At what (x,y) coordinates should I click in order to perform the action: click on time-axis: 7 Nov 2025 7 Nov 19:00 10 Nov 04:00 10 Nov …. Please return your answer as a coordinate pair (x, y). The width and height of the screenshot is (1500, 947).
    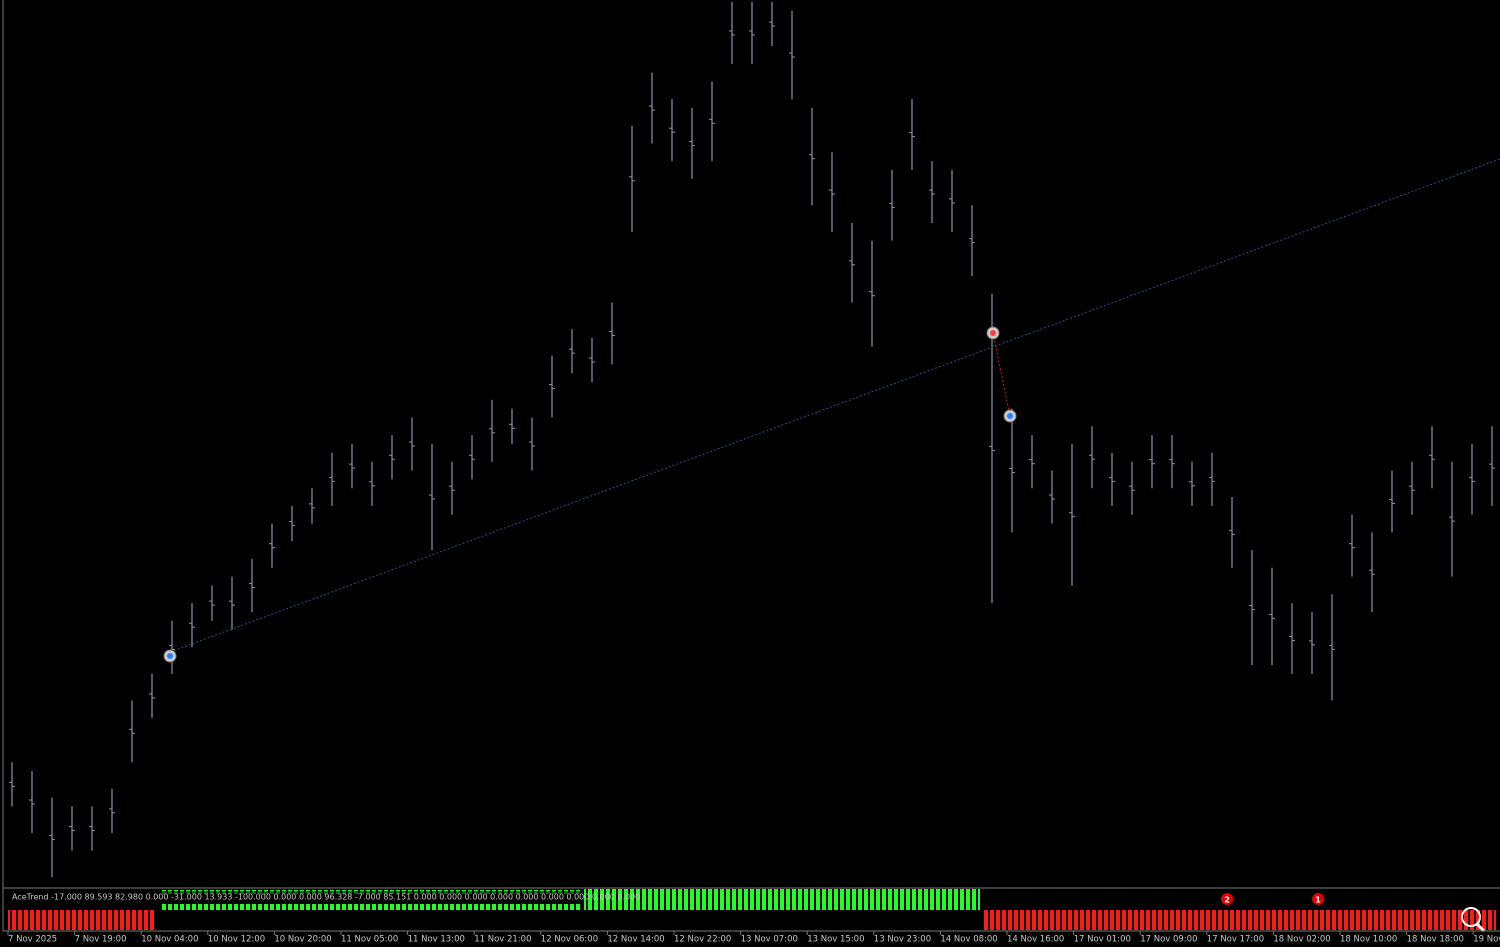
    Looking at the image, I should click on (753, 938).